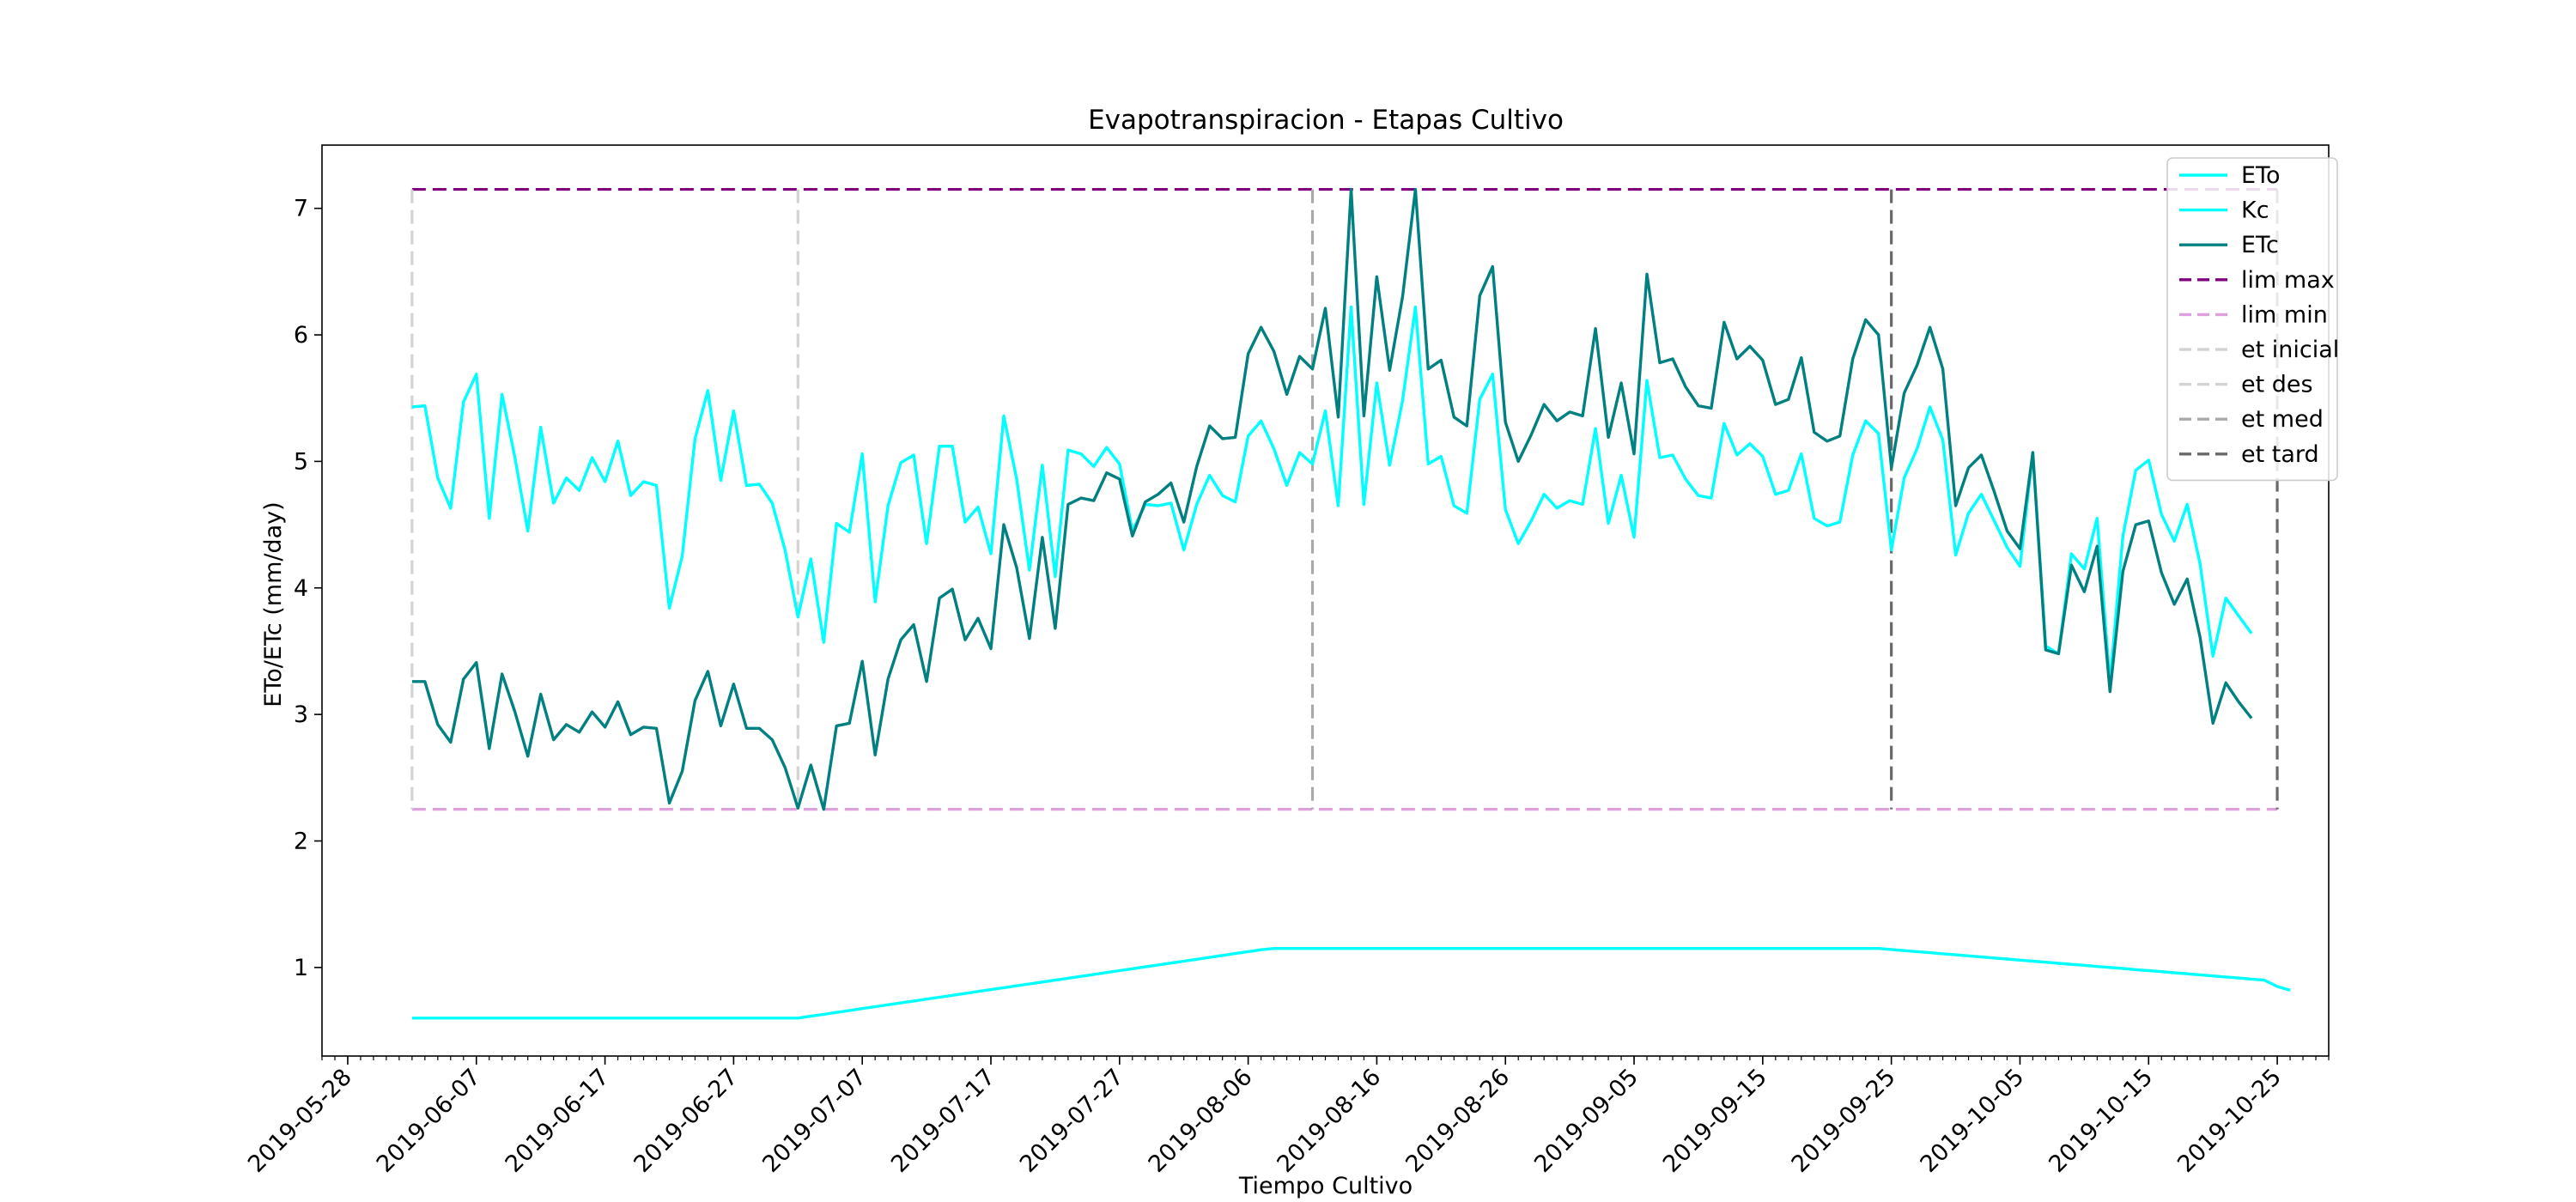  I want to click on x-tick-label: 2019-09-15, so click(1715, 1121).